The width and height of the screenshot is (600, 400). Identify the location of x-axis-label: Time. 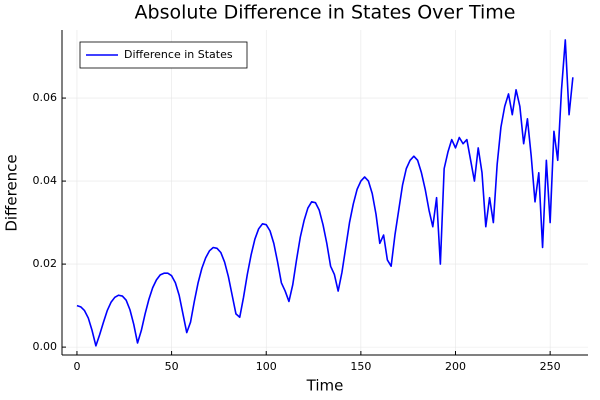
(325, 386).